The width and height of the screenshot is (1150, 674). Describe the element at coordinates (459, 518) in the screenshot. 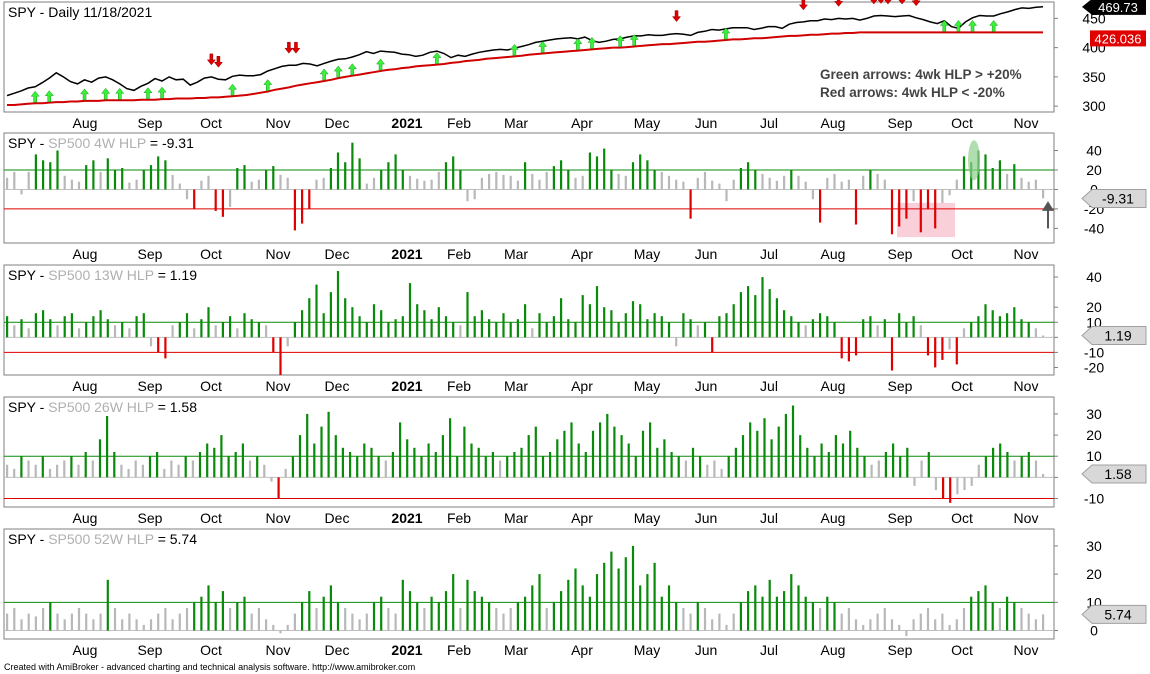

I see `month-label-3-6: Feb` at that location.